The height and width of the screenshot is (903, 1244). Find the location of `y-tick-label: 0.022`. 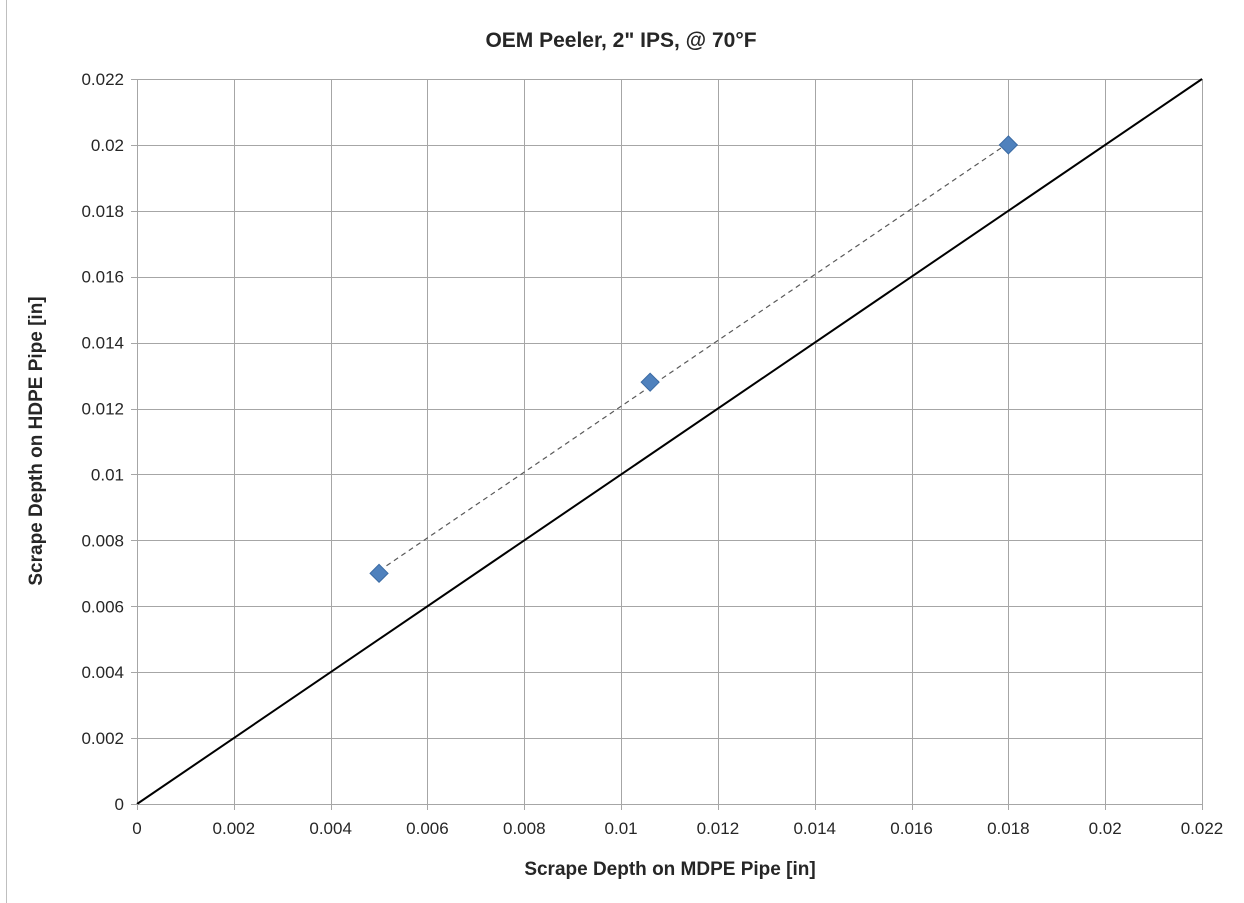

y-tick-label: 0.022 is located at coordinates (102, 79).